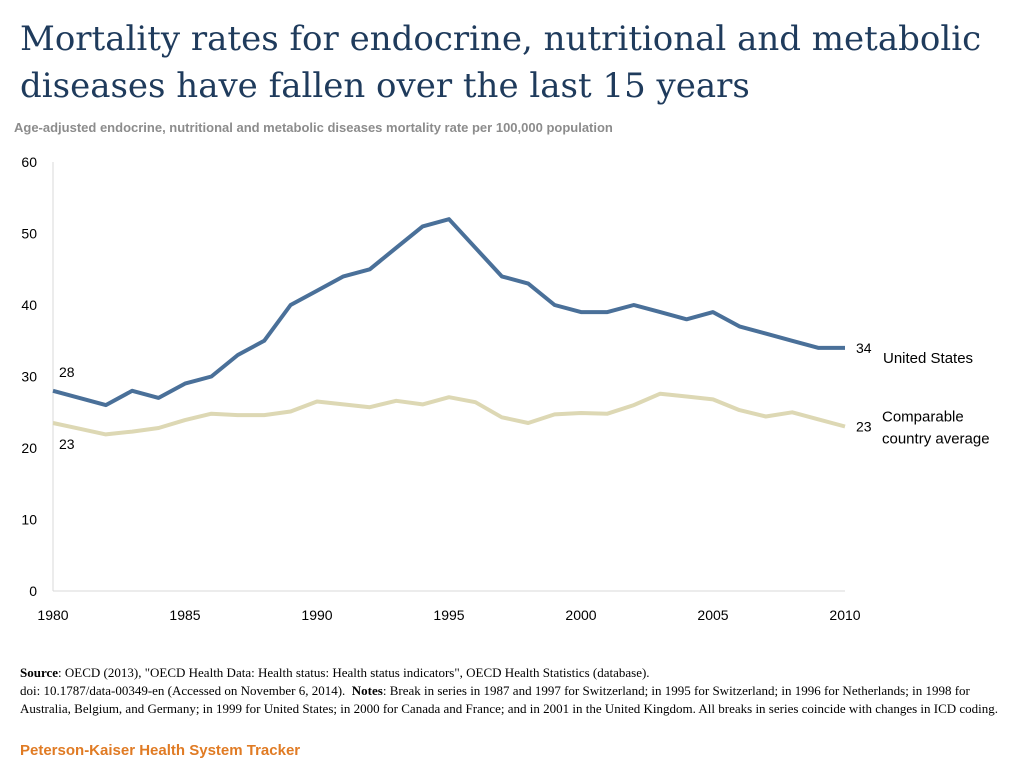 The height and width of the screenshot is (768, 1024). I want to click on y-tick-label: 30, so click(29, 377).